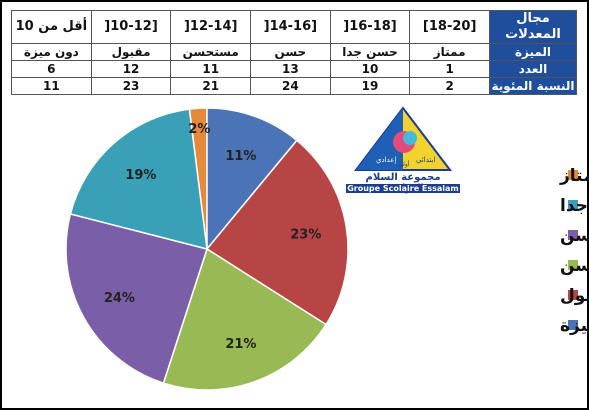  I want to click on count-cell: 10, so click(370, 69).